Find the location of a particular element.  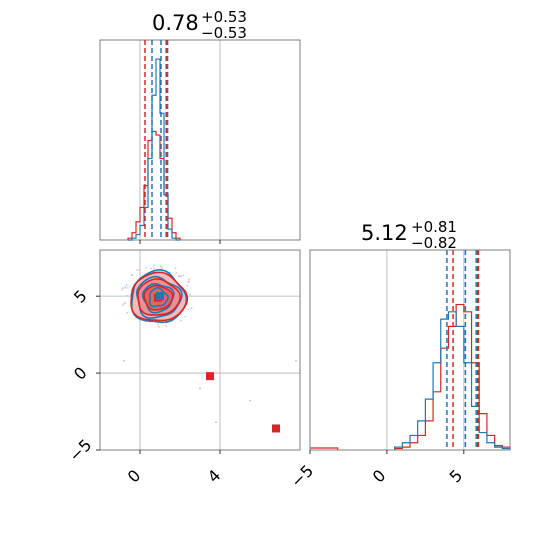

panel-param1-marginal is located at coordinates (200, 141).